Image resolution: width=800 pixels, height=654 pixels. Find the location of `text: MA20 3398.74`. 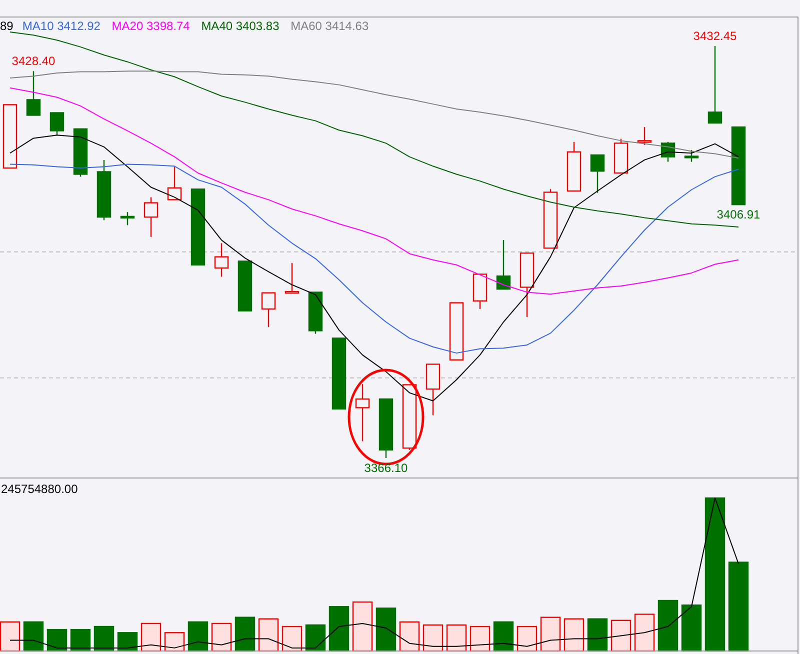

text: MA20 3398.74 is located at coordinates (151, 26).